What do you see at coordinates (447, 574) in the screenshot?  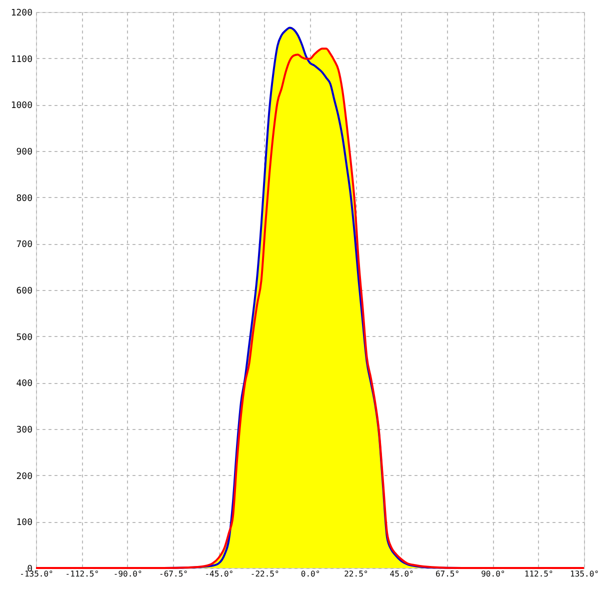 I see `x-tick-label: 67.5°` at bounding box center [447, 574].